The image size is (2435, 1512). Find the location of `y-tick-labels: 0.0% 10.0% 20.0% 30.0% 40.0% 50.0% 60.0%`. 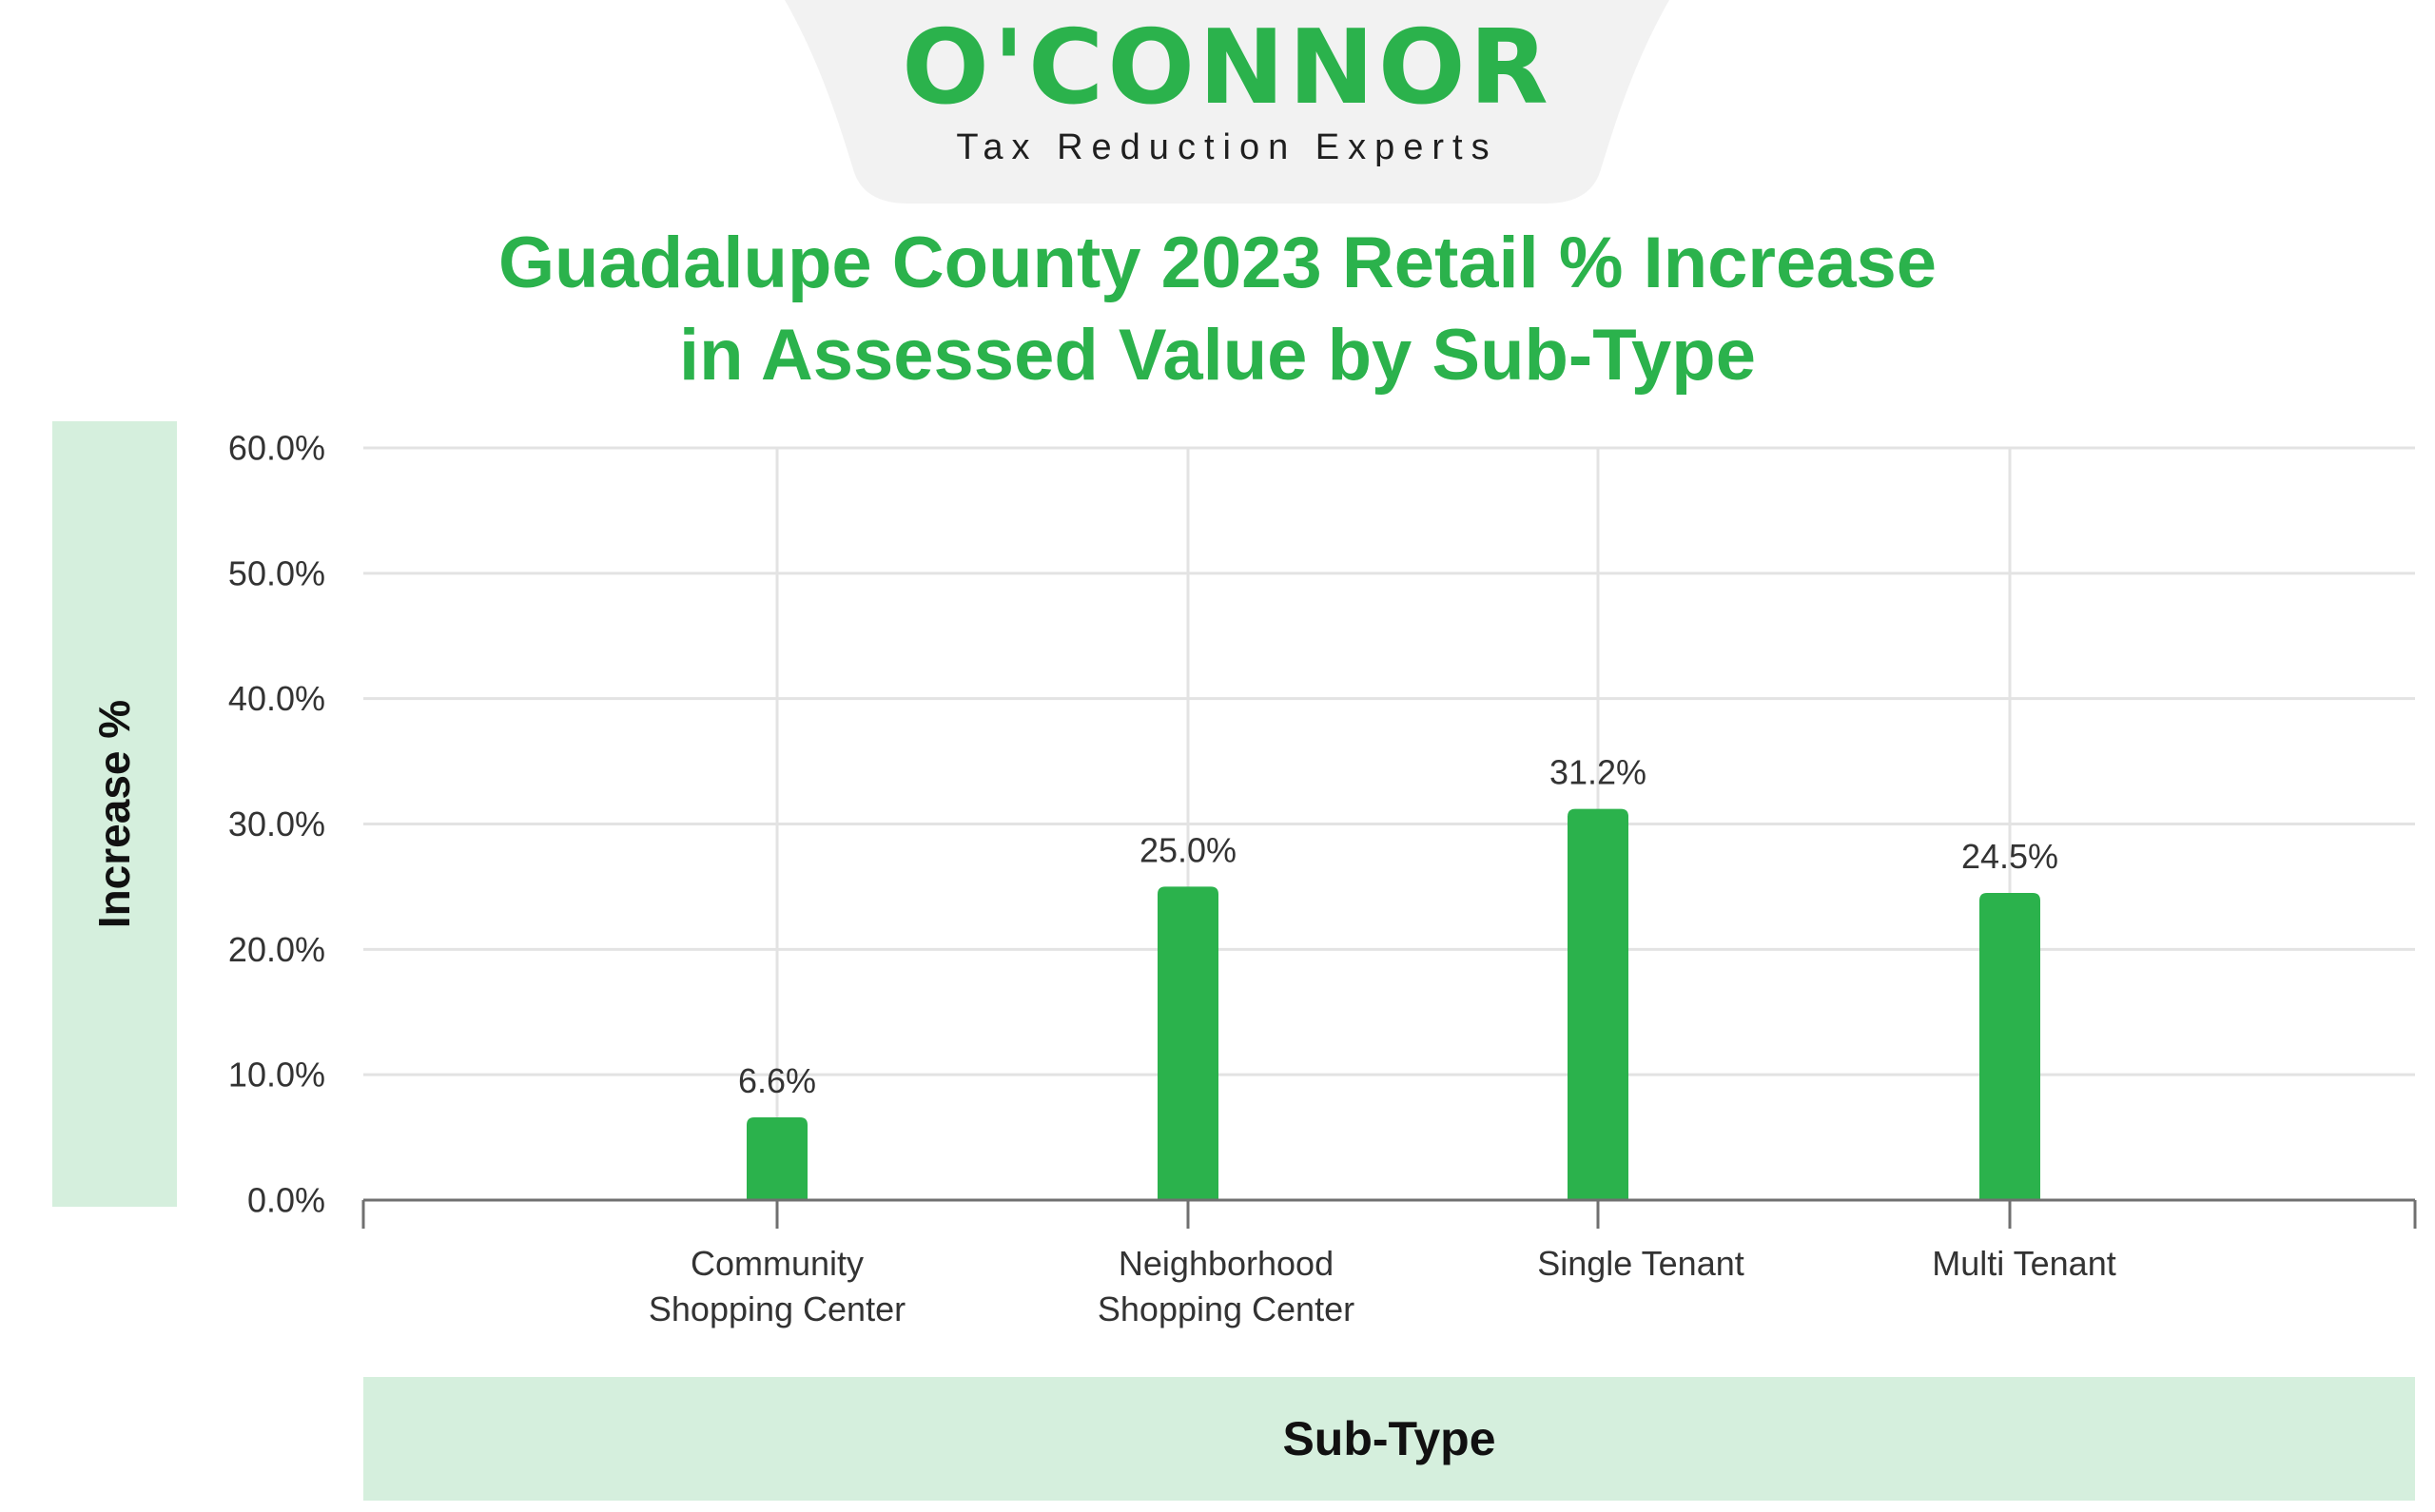

y-tick-labels: 0.0% 10.0% 20.0% 30.0% 40.0% 50.0% 60.0% is located at coordinates (277, 825).